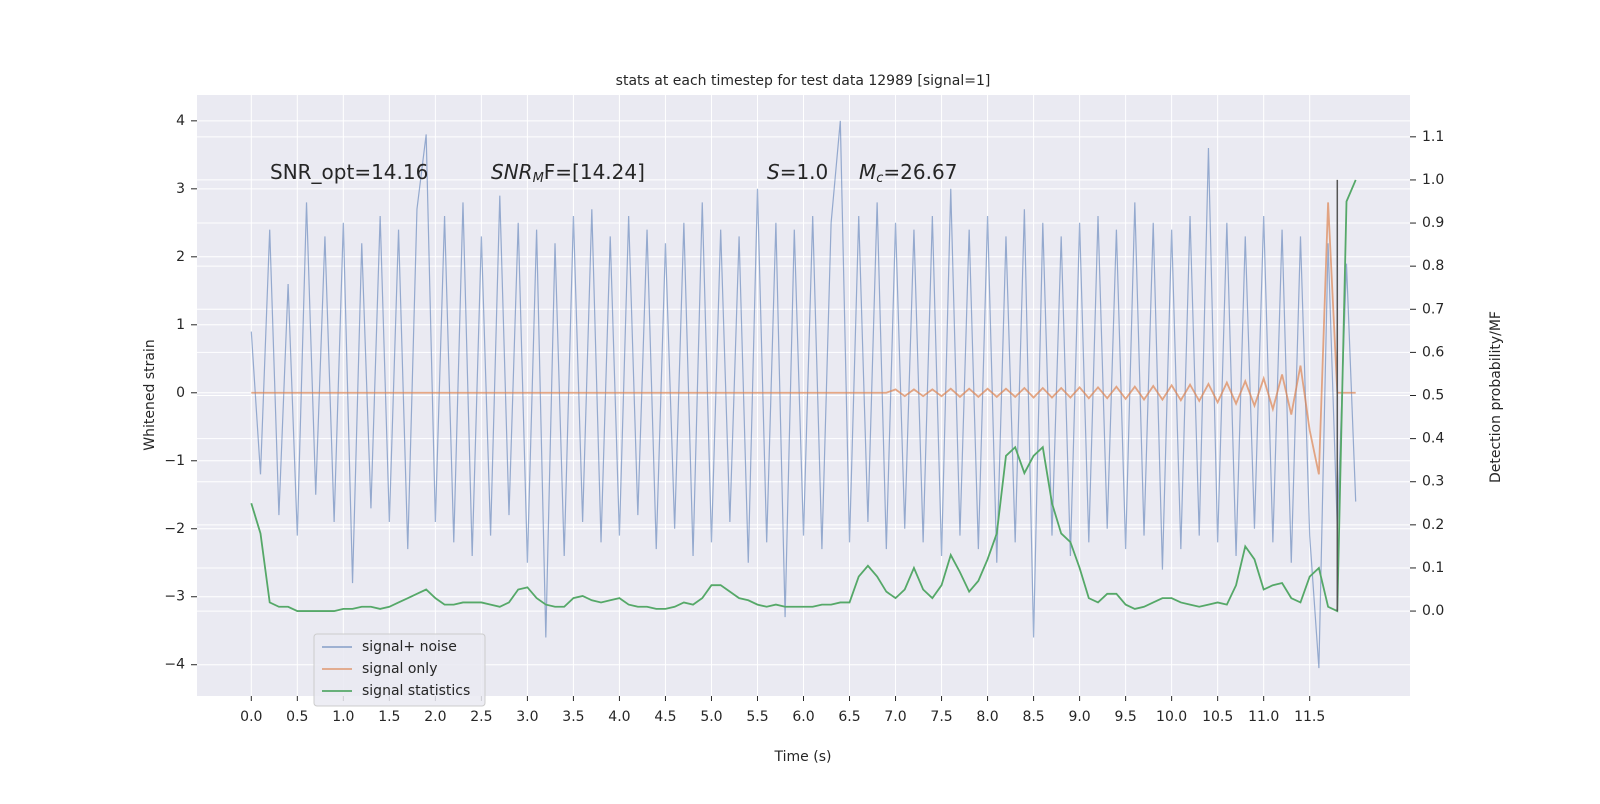  I want to click on y2-tick-label: 0.2, so click(1433, 525).